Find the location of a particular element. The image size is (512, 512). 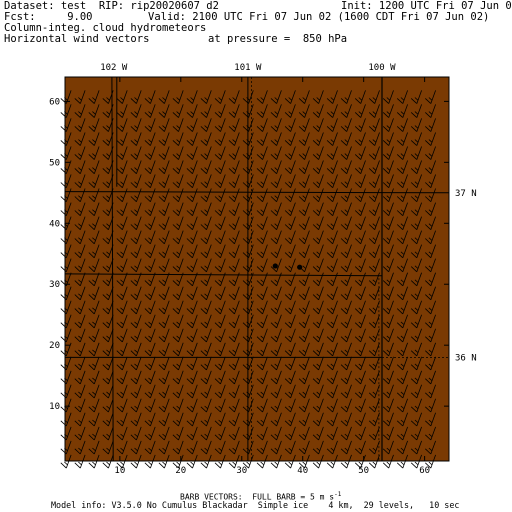

x-tick-label: 50 is located at coordinates (363, 471).